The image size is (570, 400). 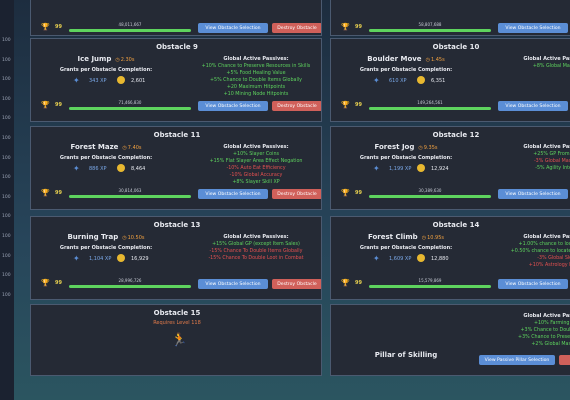 I want to click on obstacle-time: 9.35s, so click(x=430, y=148).